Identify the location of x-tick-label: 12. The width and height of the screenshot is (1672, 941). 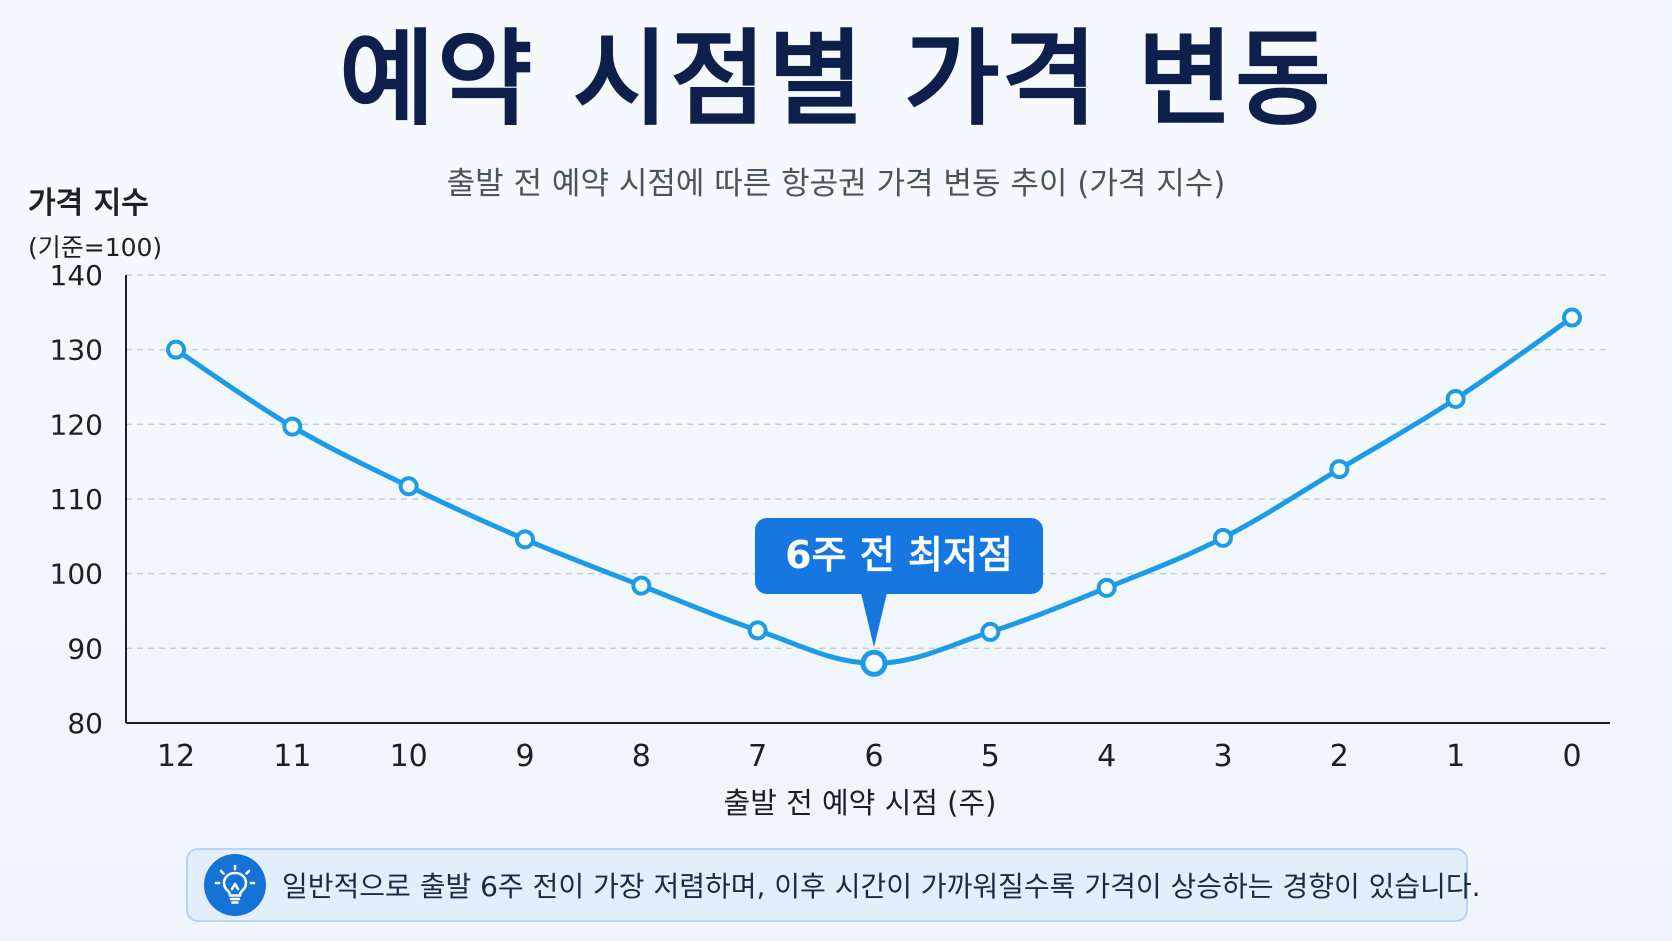
(176, 756).